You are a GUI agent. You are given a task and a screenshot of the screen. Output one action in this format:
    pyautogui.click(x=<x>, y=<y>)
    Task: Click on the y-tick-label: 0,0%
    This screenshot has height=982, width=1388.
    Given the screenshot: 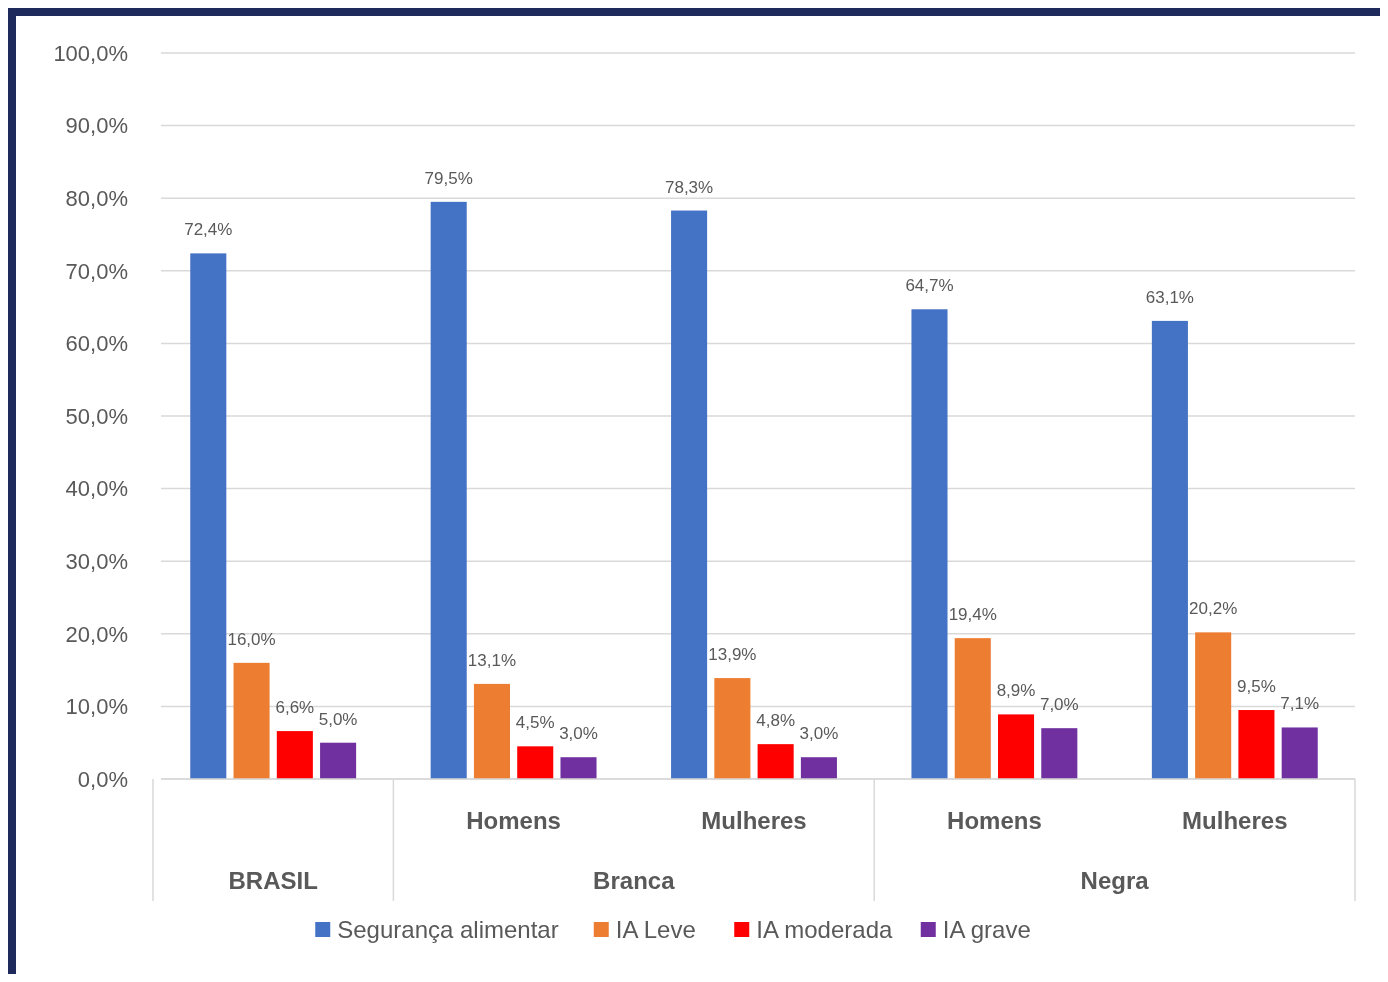 What is the action you would take?
    pyautogui.click(x=102, y=779)
    